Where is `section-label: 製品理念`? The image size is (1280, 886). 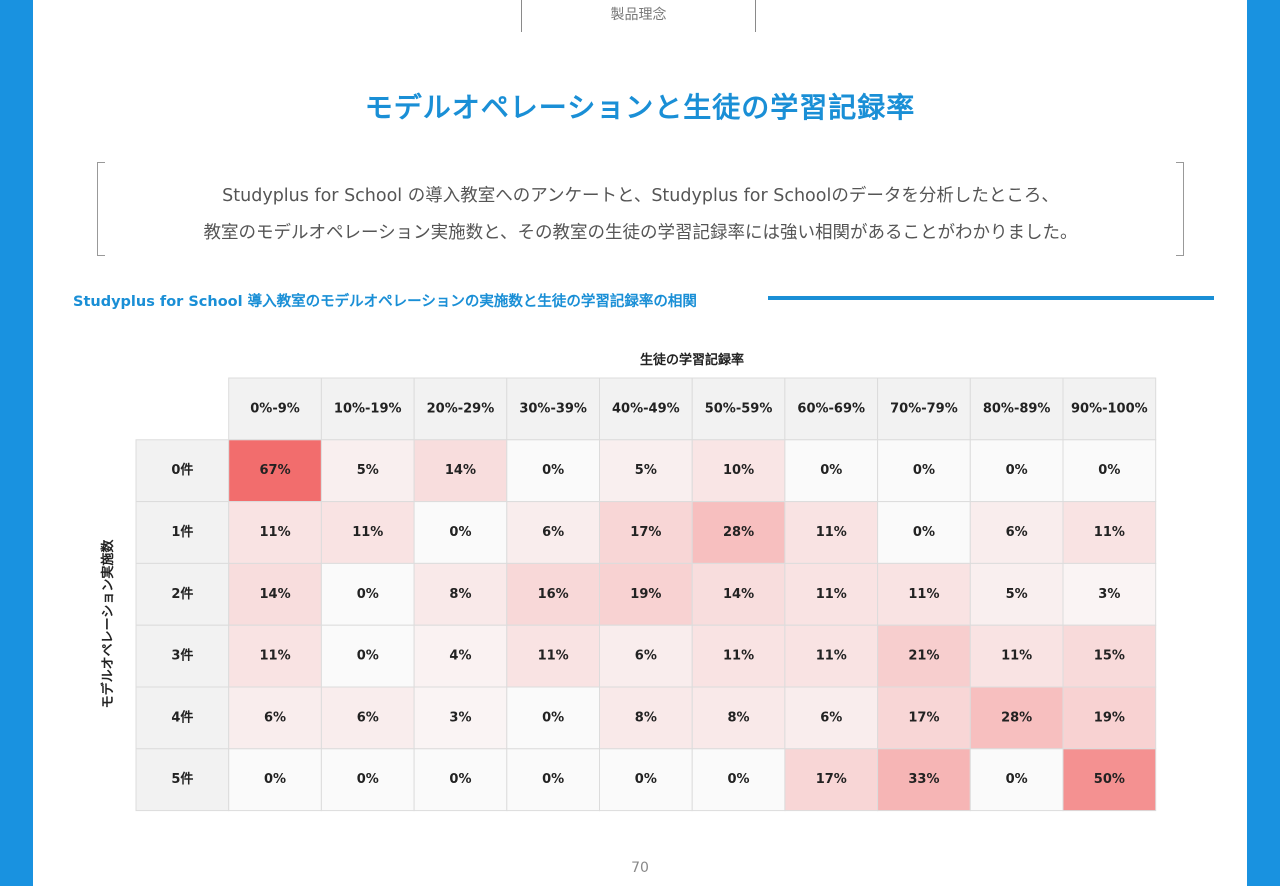
section-label: 製品理念 is located at coordinates (638, 15).